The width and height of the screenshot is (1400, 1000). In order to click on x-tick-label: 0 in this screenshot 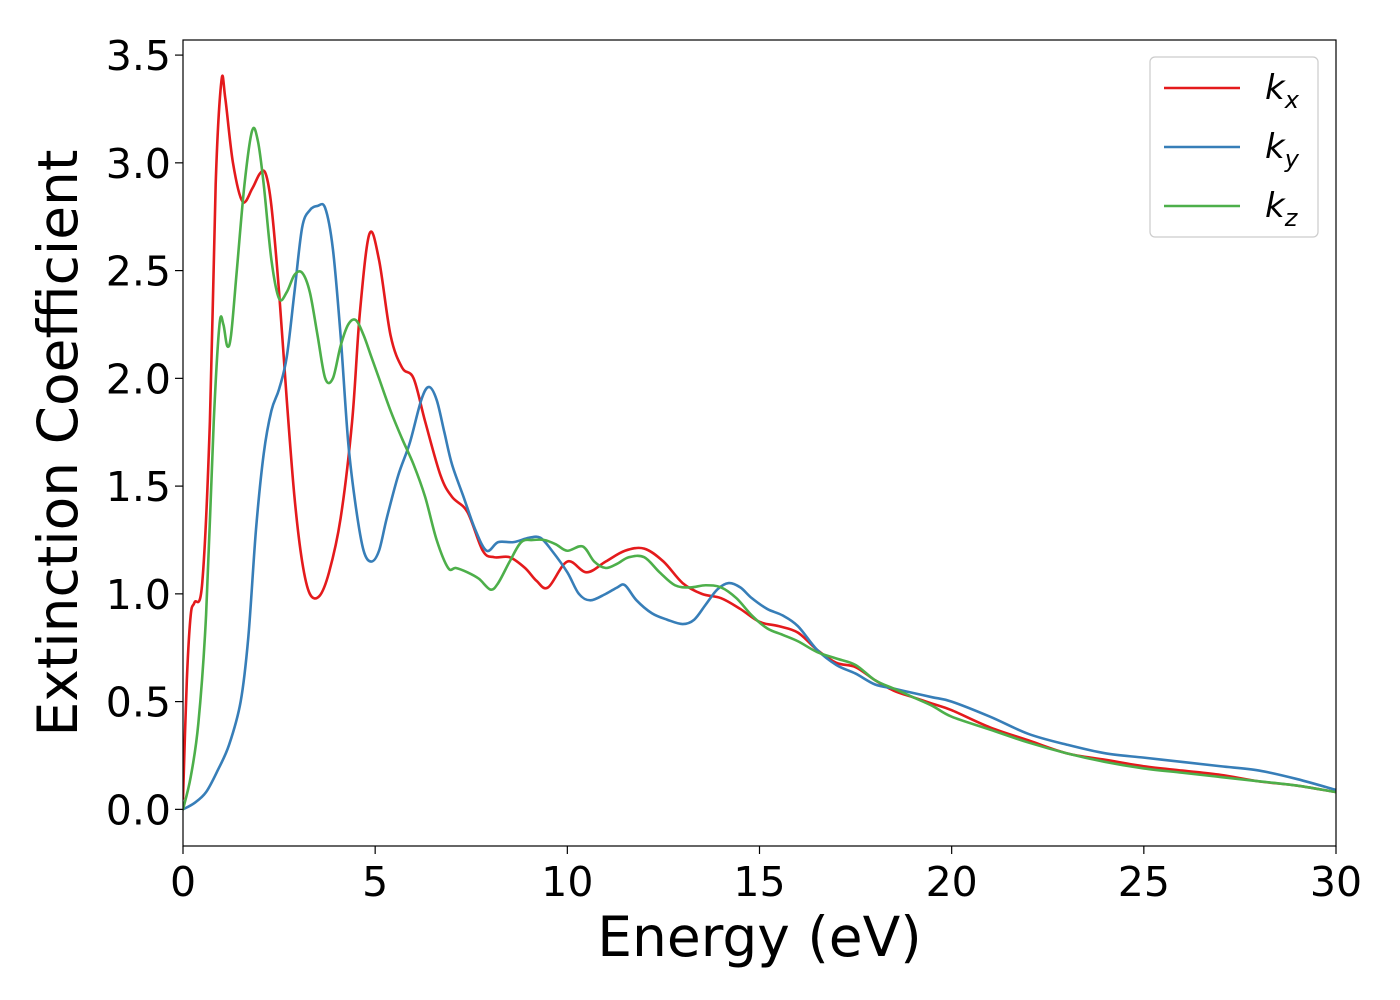, I will do `click(183, 882)`.